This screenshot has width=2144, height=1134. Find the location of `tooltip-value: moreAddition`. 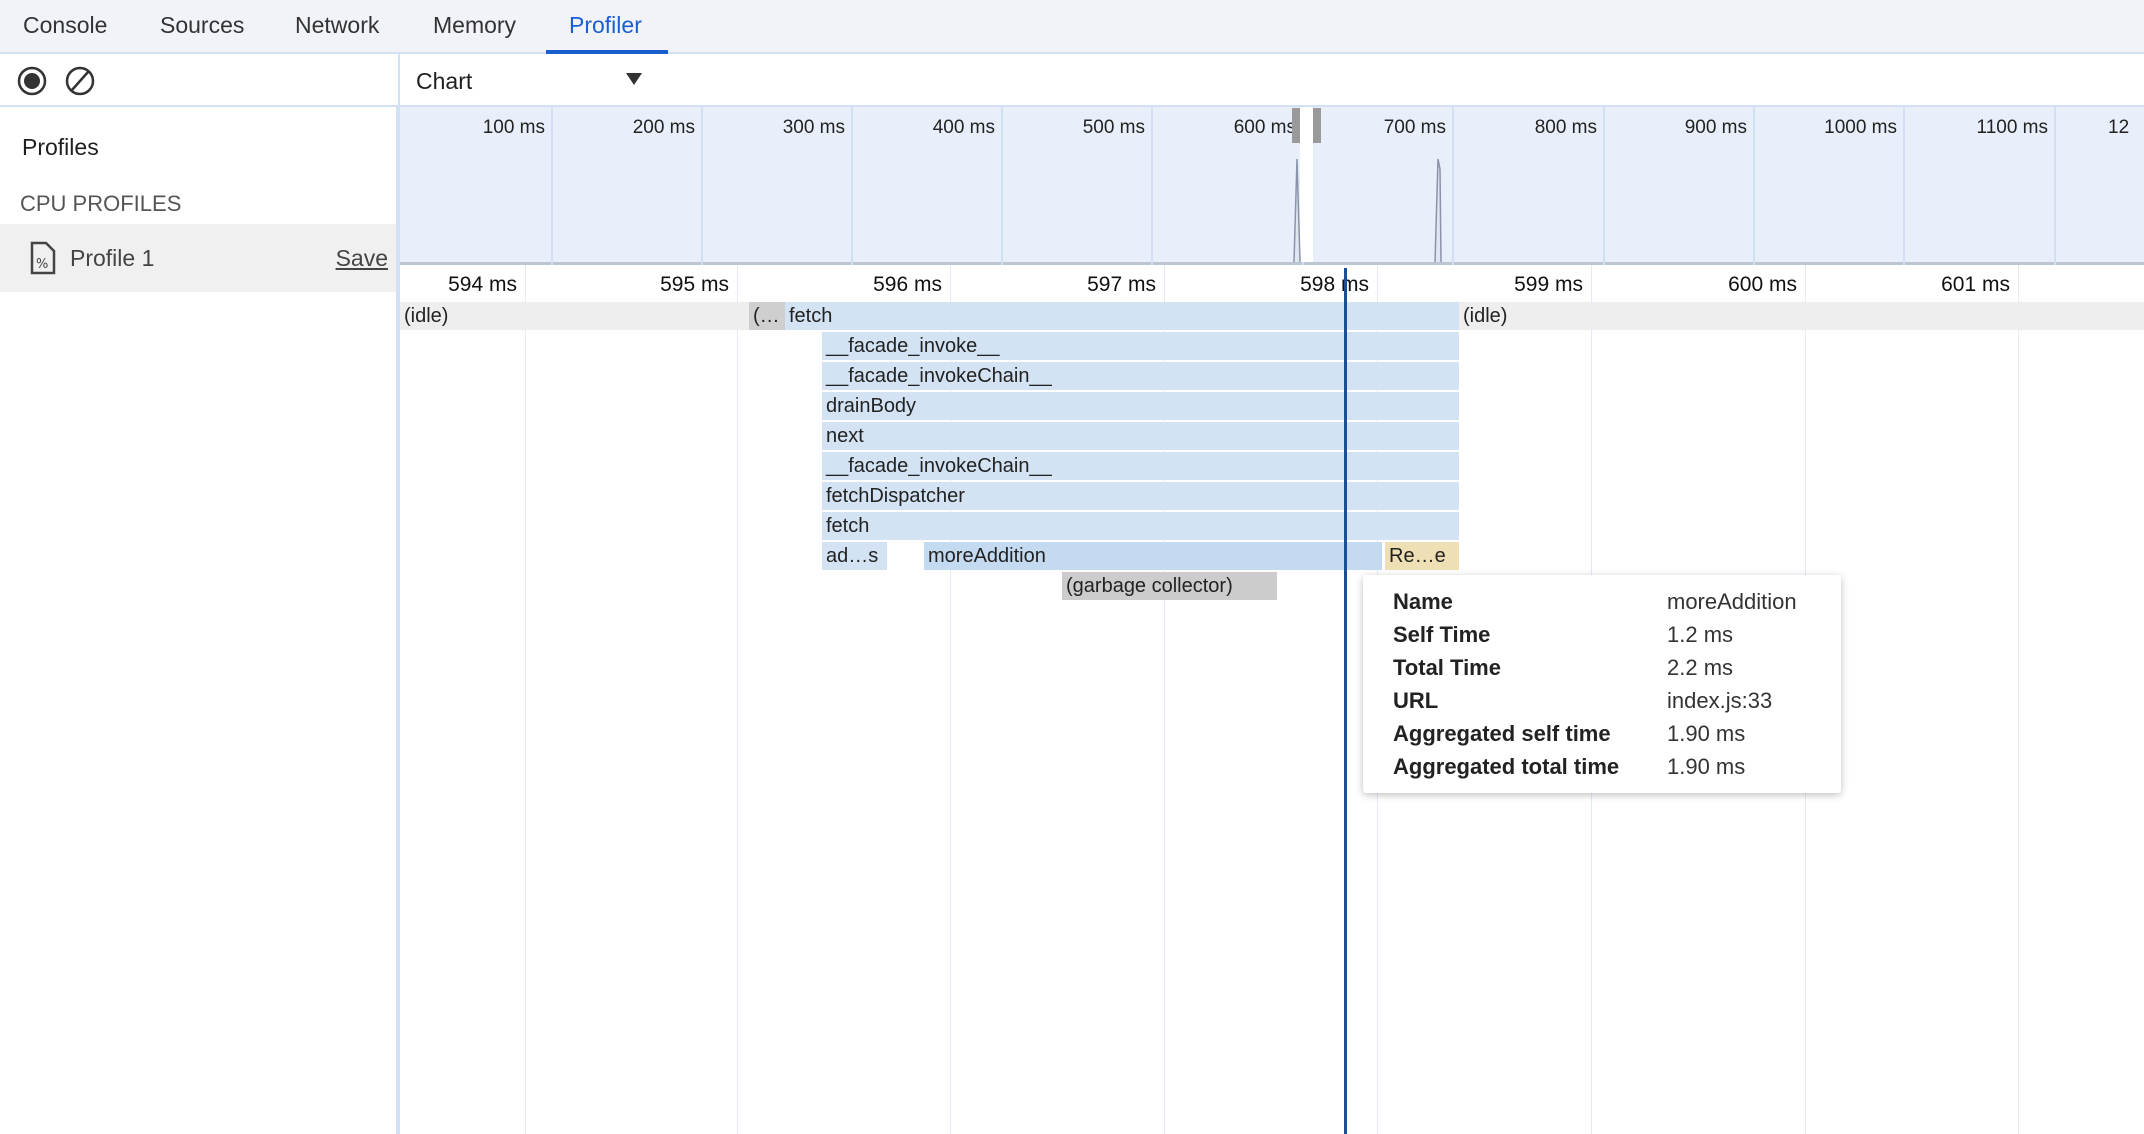

tooltip-value: moreAddition is located at coordinates (1732, 601).